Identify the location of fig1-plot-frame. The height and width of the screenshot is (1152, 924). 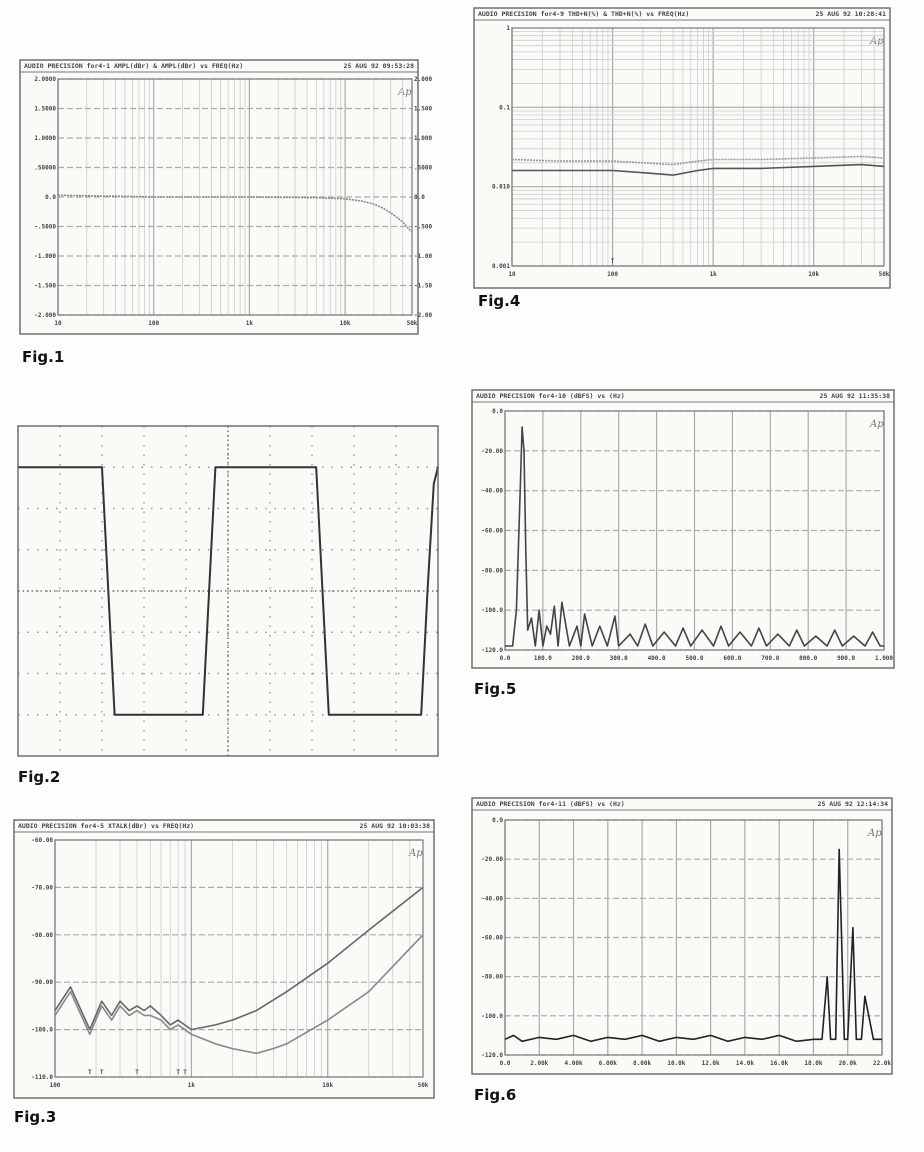
(235, 197).